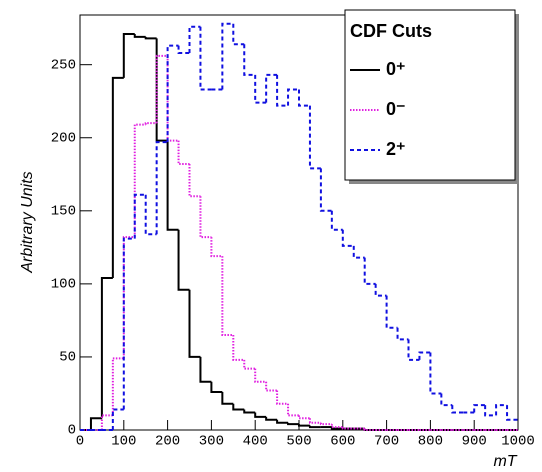  Describe the element at coordinates (72, 431) in the screenshot. I see `y-tick-label: 0` at that location.